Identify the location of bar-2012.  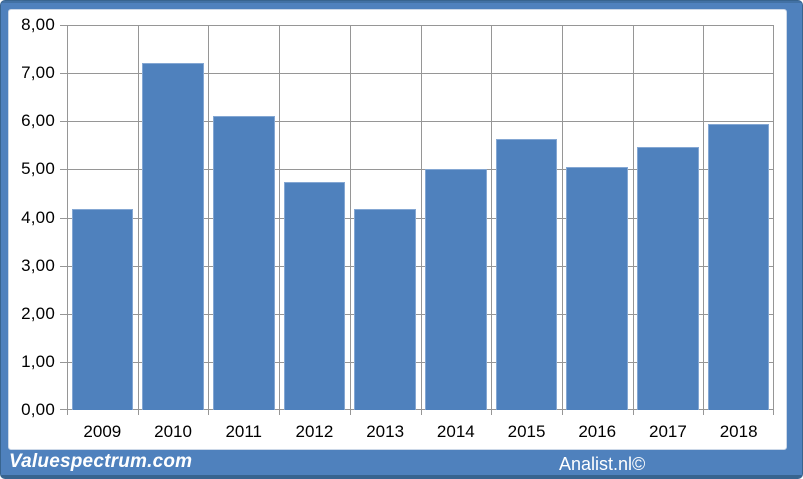
(314, 296).